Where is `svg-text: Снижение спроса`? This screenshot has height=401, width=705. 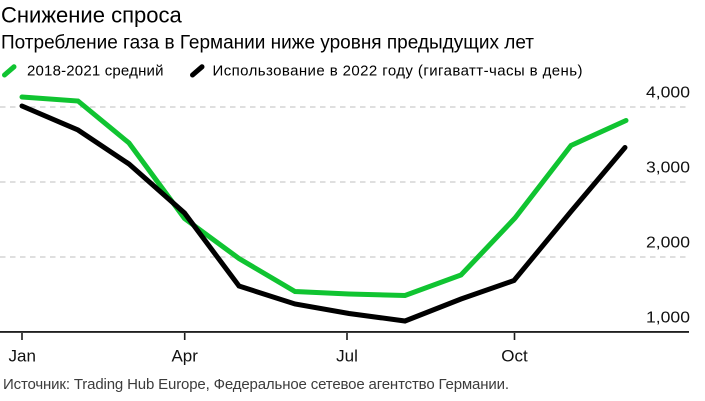 svg-text: Снижение спроса is located at coordinates (91, 15).